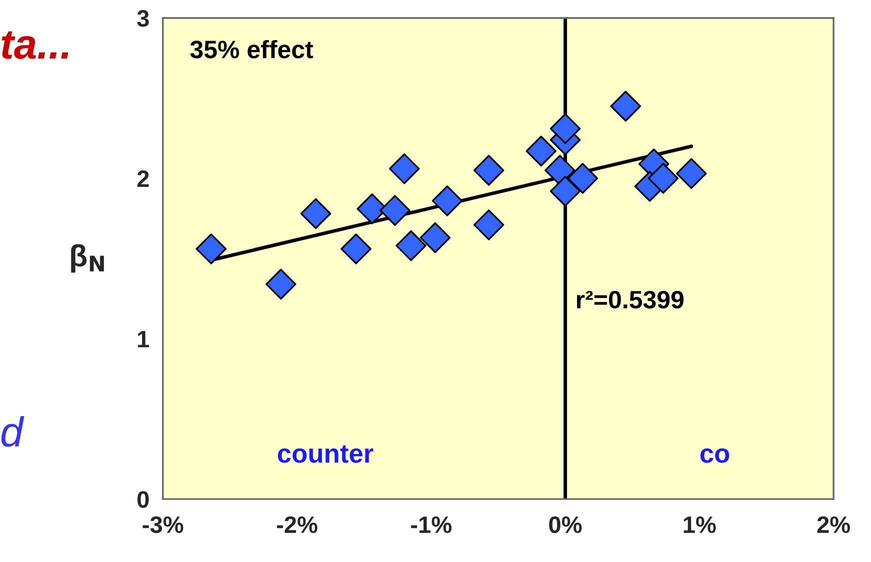 The image size is (871, 562). What do you see at coordinates (143, 499) in the screenshot?
I see `y-tick-label: 0` at bounding box center [143, 499].